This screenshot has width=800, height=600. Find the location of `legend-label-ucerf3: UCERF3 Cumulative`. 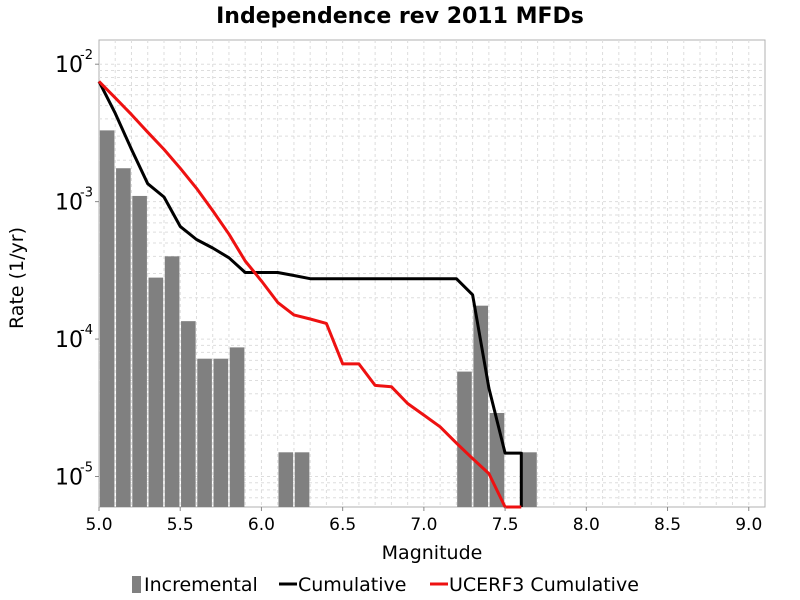

legend-label-ucerf3: UCERF3 Cumulative is located at coordinates (544, 585).